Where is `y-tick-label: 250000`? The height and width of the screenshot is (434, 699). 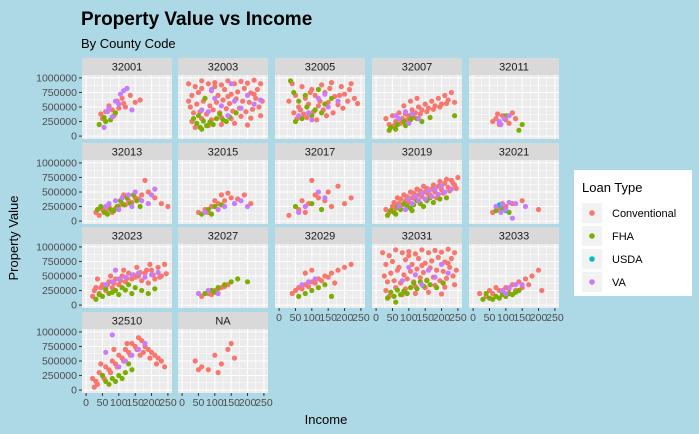
y-tick-label: 250000 is located at coordinates (59, 207).